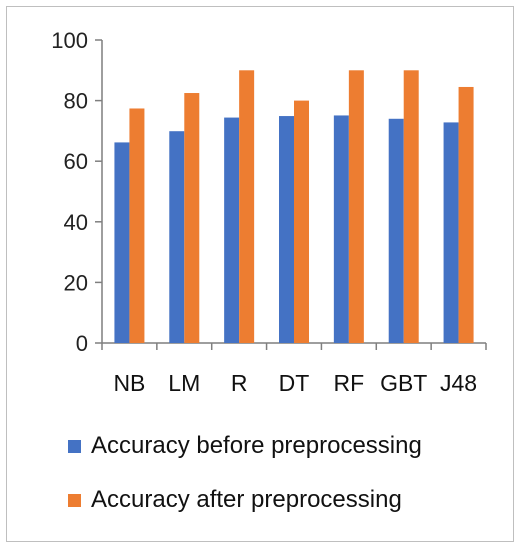  What do you see at coordinates (466, 214) in the screenshot?
I see `bar-after-j48` at bounding box center [466, 214].